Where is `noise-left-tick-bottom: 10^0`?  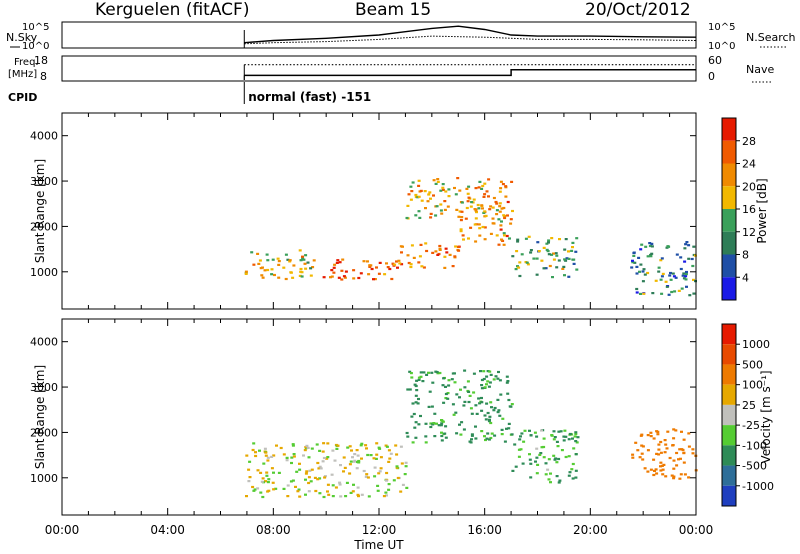
noise-left-tick-bottom: 10^0 is located at coordinates (35, 46).